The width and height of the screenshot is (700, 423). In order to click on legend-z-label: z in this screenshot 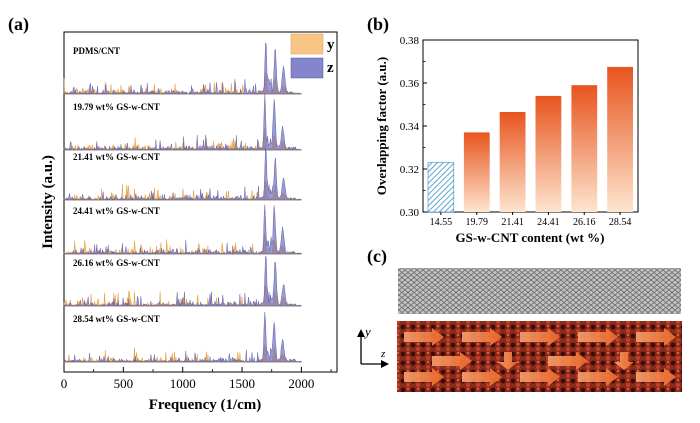, I will do `click(330, 68)`.